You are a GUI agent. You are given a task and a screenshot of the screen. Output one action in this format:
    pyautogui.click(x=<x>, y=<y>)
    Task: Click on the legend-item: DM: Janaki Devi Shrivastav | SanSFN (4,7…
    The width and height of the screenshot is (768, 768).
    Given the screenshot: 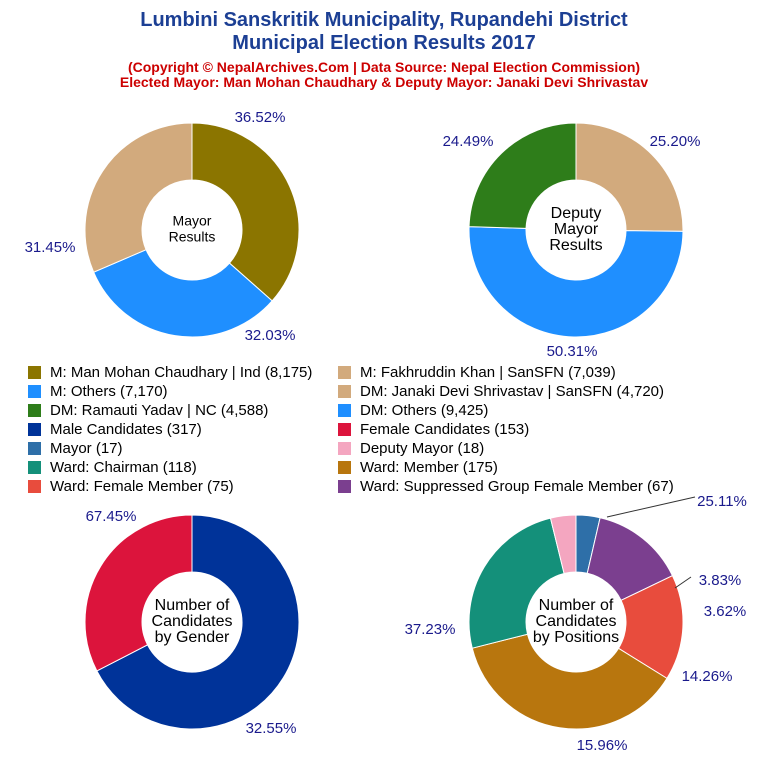 What is the action you would take?
    pyautogui.click(x=501, y=391)
    